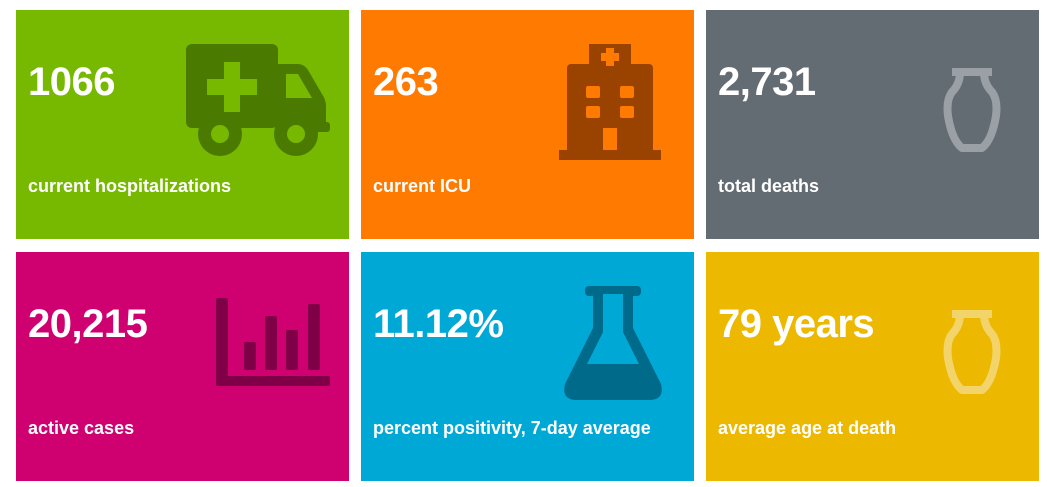  Describe the element at coordinates (182, 124) in the screenshot. I see `stat-tile-hospitalizations: 1066 current hospitalizations` at that location.